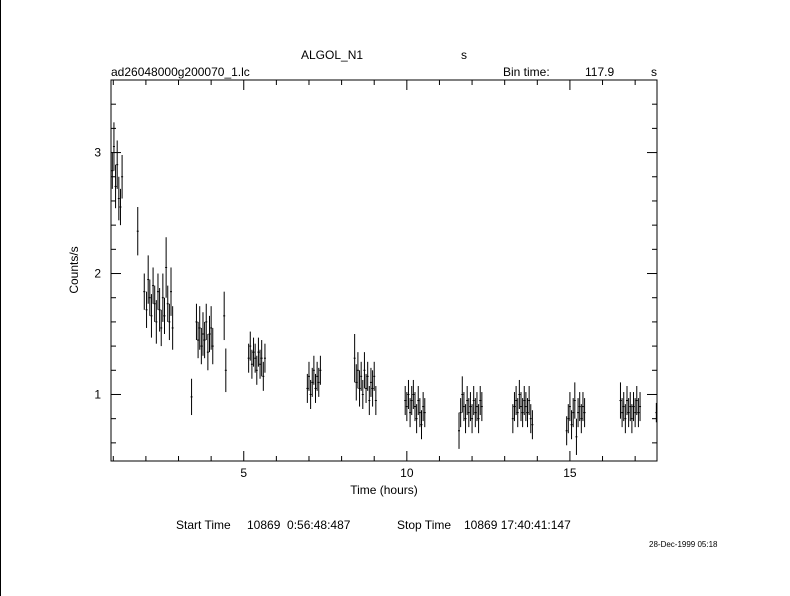 The width and height of the screenshot is (790, 596). I want to click on object-unit: s, so click(464, 55).